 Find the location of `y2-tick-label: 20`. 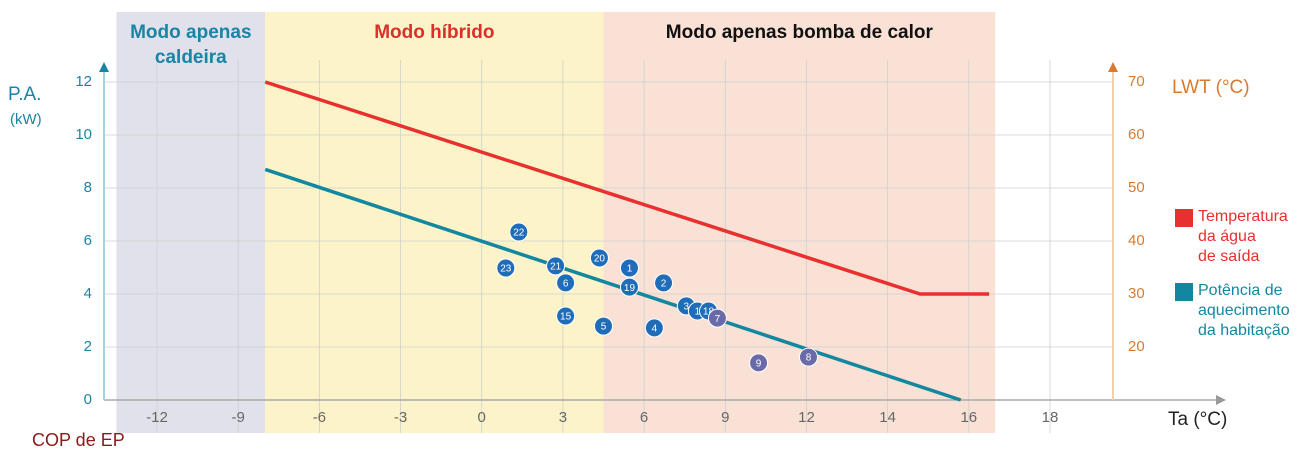

y2-tick-label: 20 is located at coordinates (1136, 346).